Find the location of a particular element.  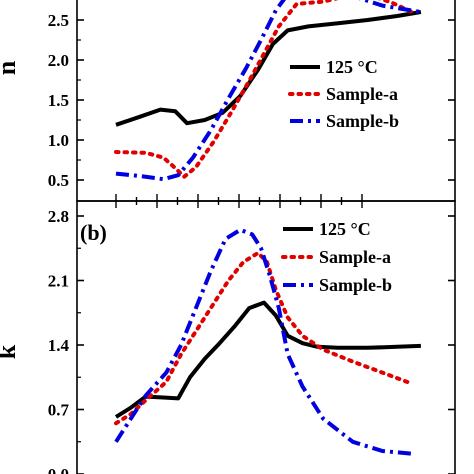

y-tick-label: 1.5 is located at coordinates (58, 100).